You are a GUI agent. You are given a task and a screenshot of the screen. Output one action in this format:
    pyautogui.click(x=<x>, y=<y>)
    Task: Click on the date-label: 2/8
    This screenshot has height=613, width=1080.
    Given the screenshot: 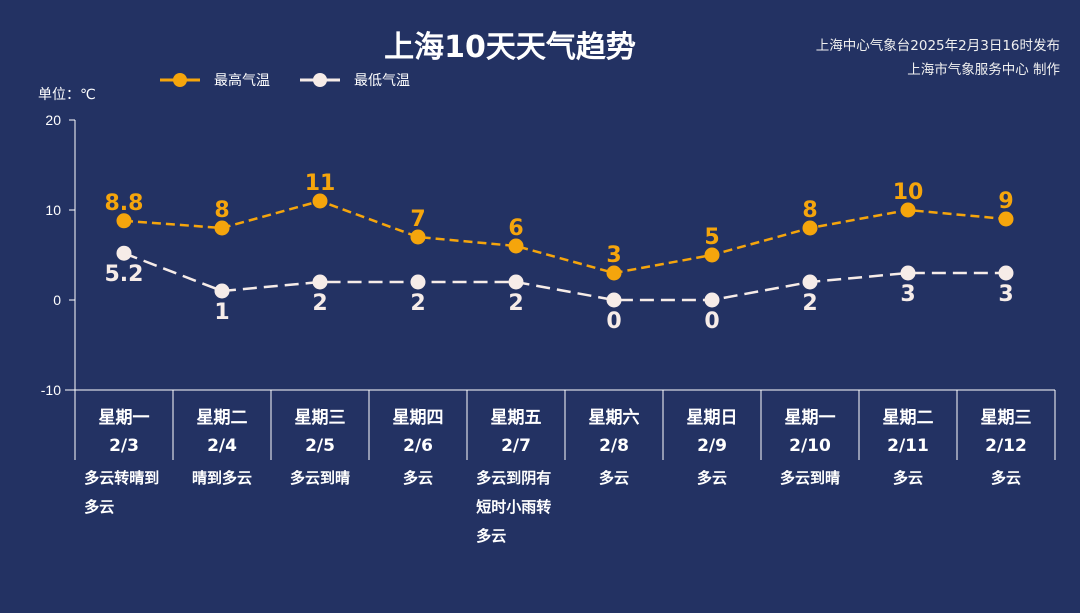 What is the action you would take?
    pyautogui.click(x=614, y=446)
    